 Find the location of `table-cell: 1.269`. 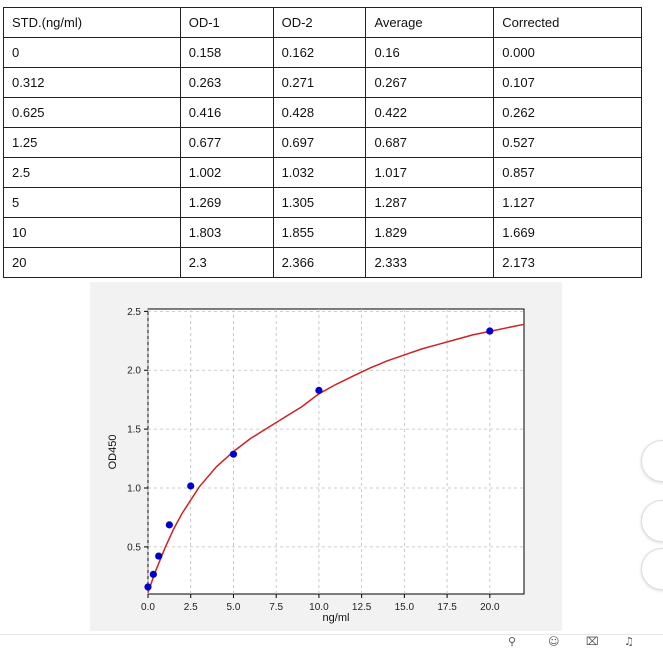

table-cell: 1.269 is located at coordinates (226, 202).